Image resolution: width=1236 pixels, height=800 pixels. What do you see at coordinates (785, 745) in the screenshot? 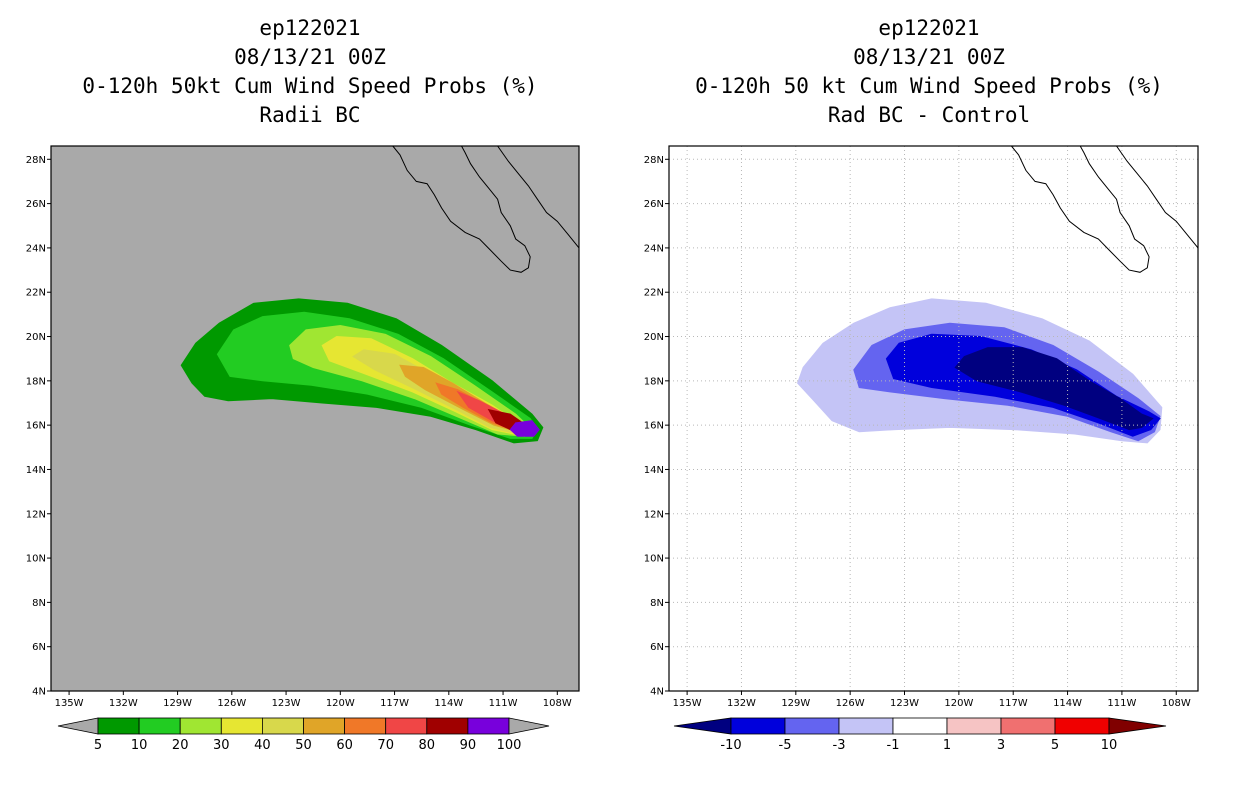
I see `right-colorbar-label-1: -5` at bounding box center [785, 745].